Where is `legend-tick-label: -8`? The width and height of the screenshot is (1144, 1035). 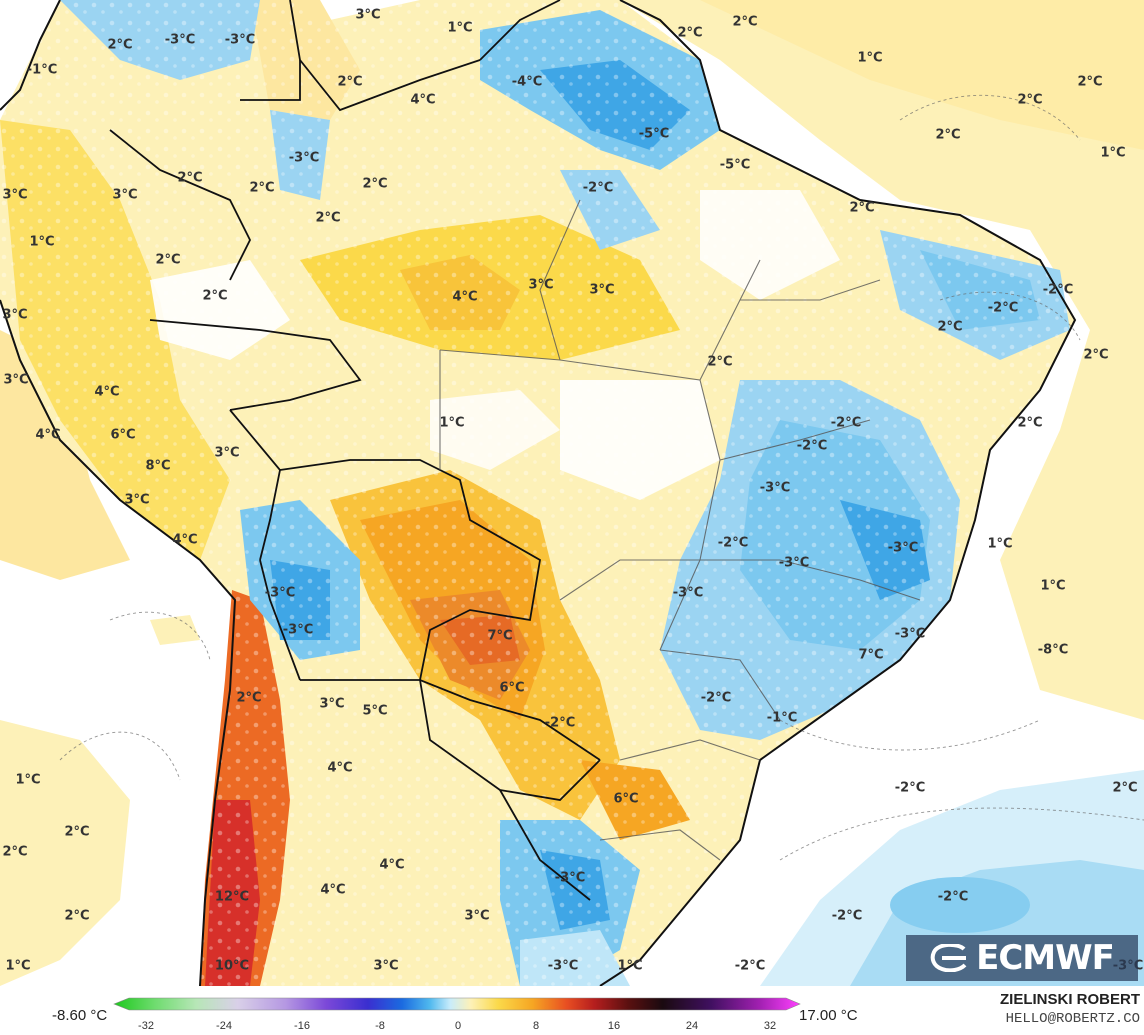 legend-tick-label: -8 is located at coordinates (380, 1026).